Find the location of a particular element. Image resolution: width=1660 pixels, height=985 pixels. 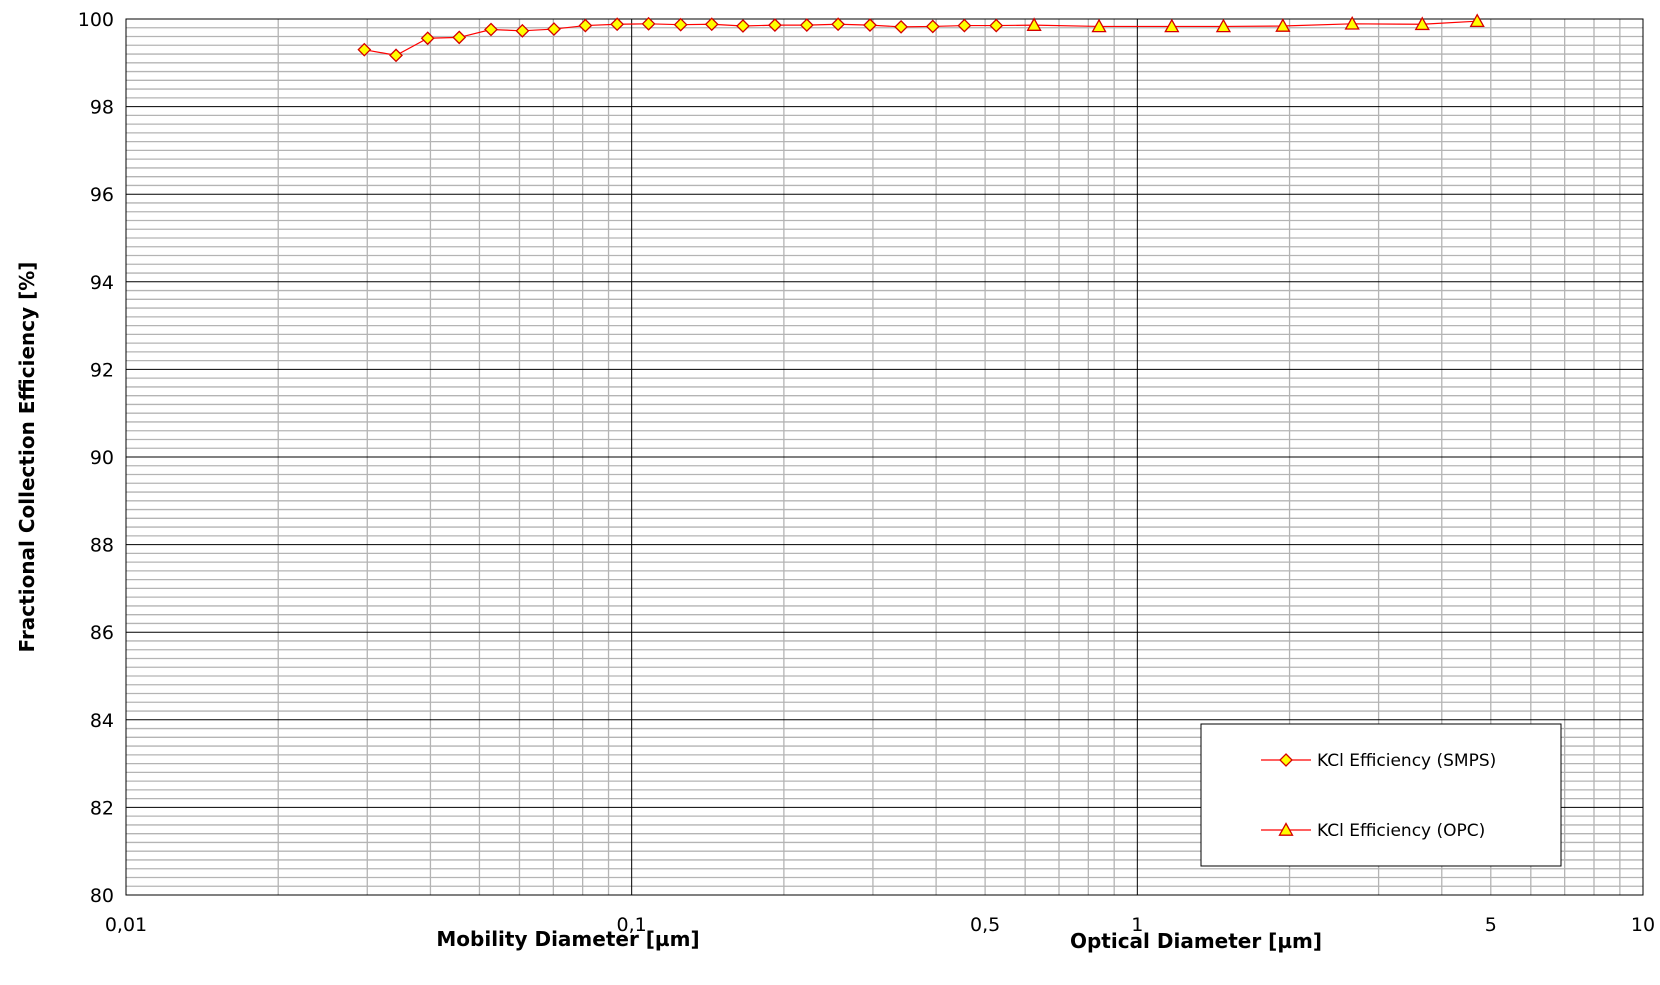

y-tick-label: 88 is located at coordinates (102, 546).